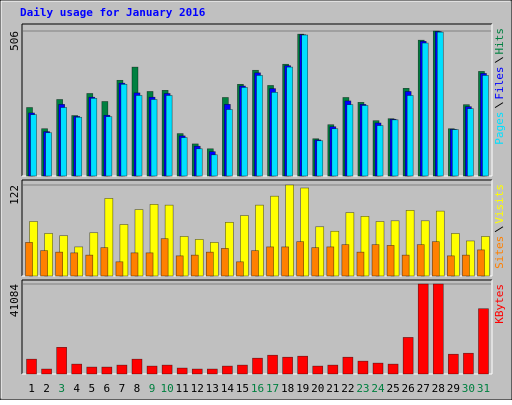 The height and width of the screenshot is (405, 512). Describe the element at coordinates (302, 388) in the screenshot. I see `x-tick-label: 19` at that location.